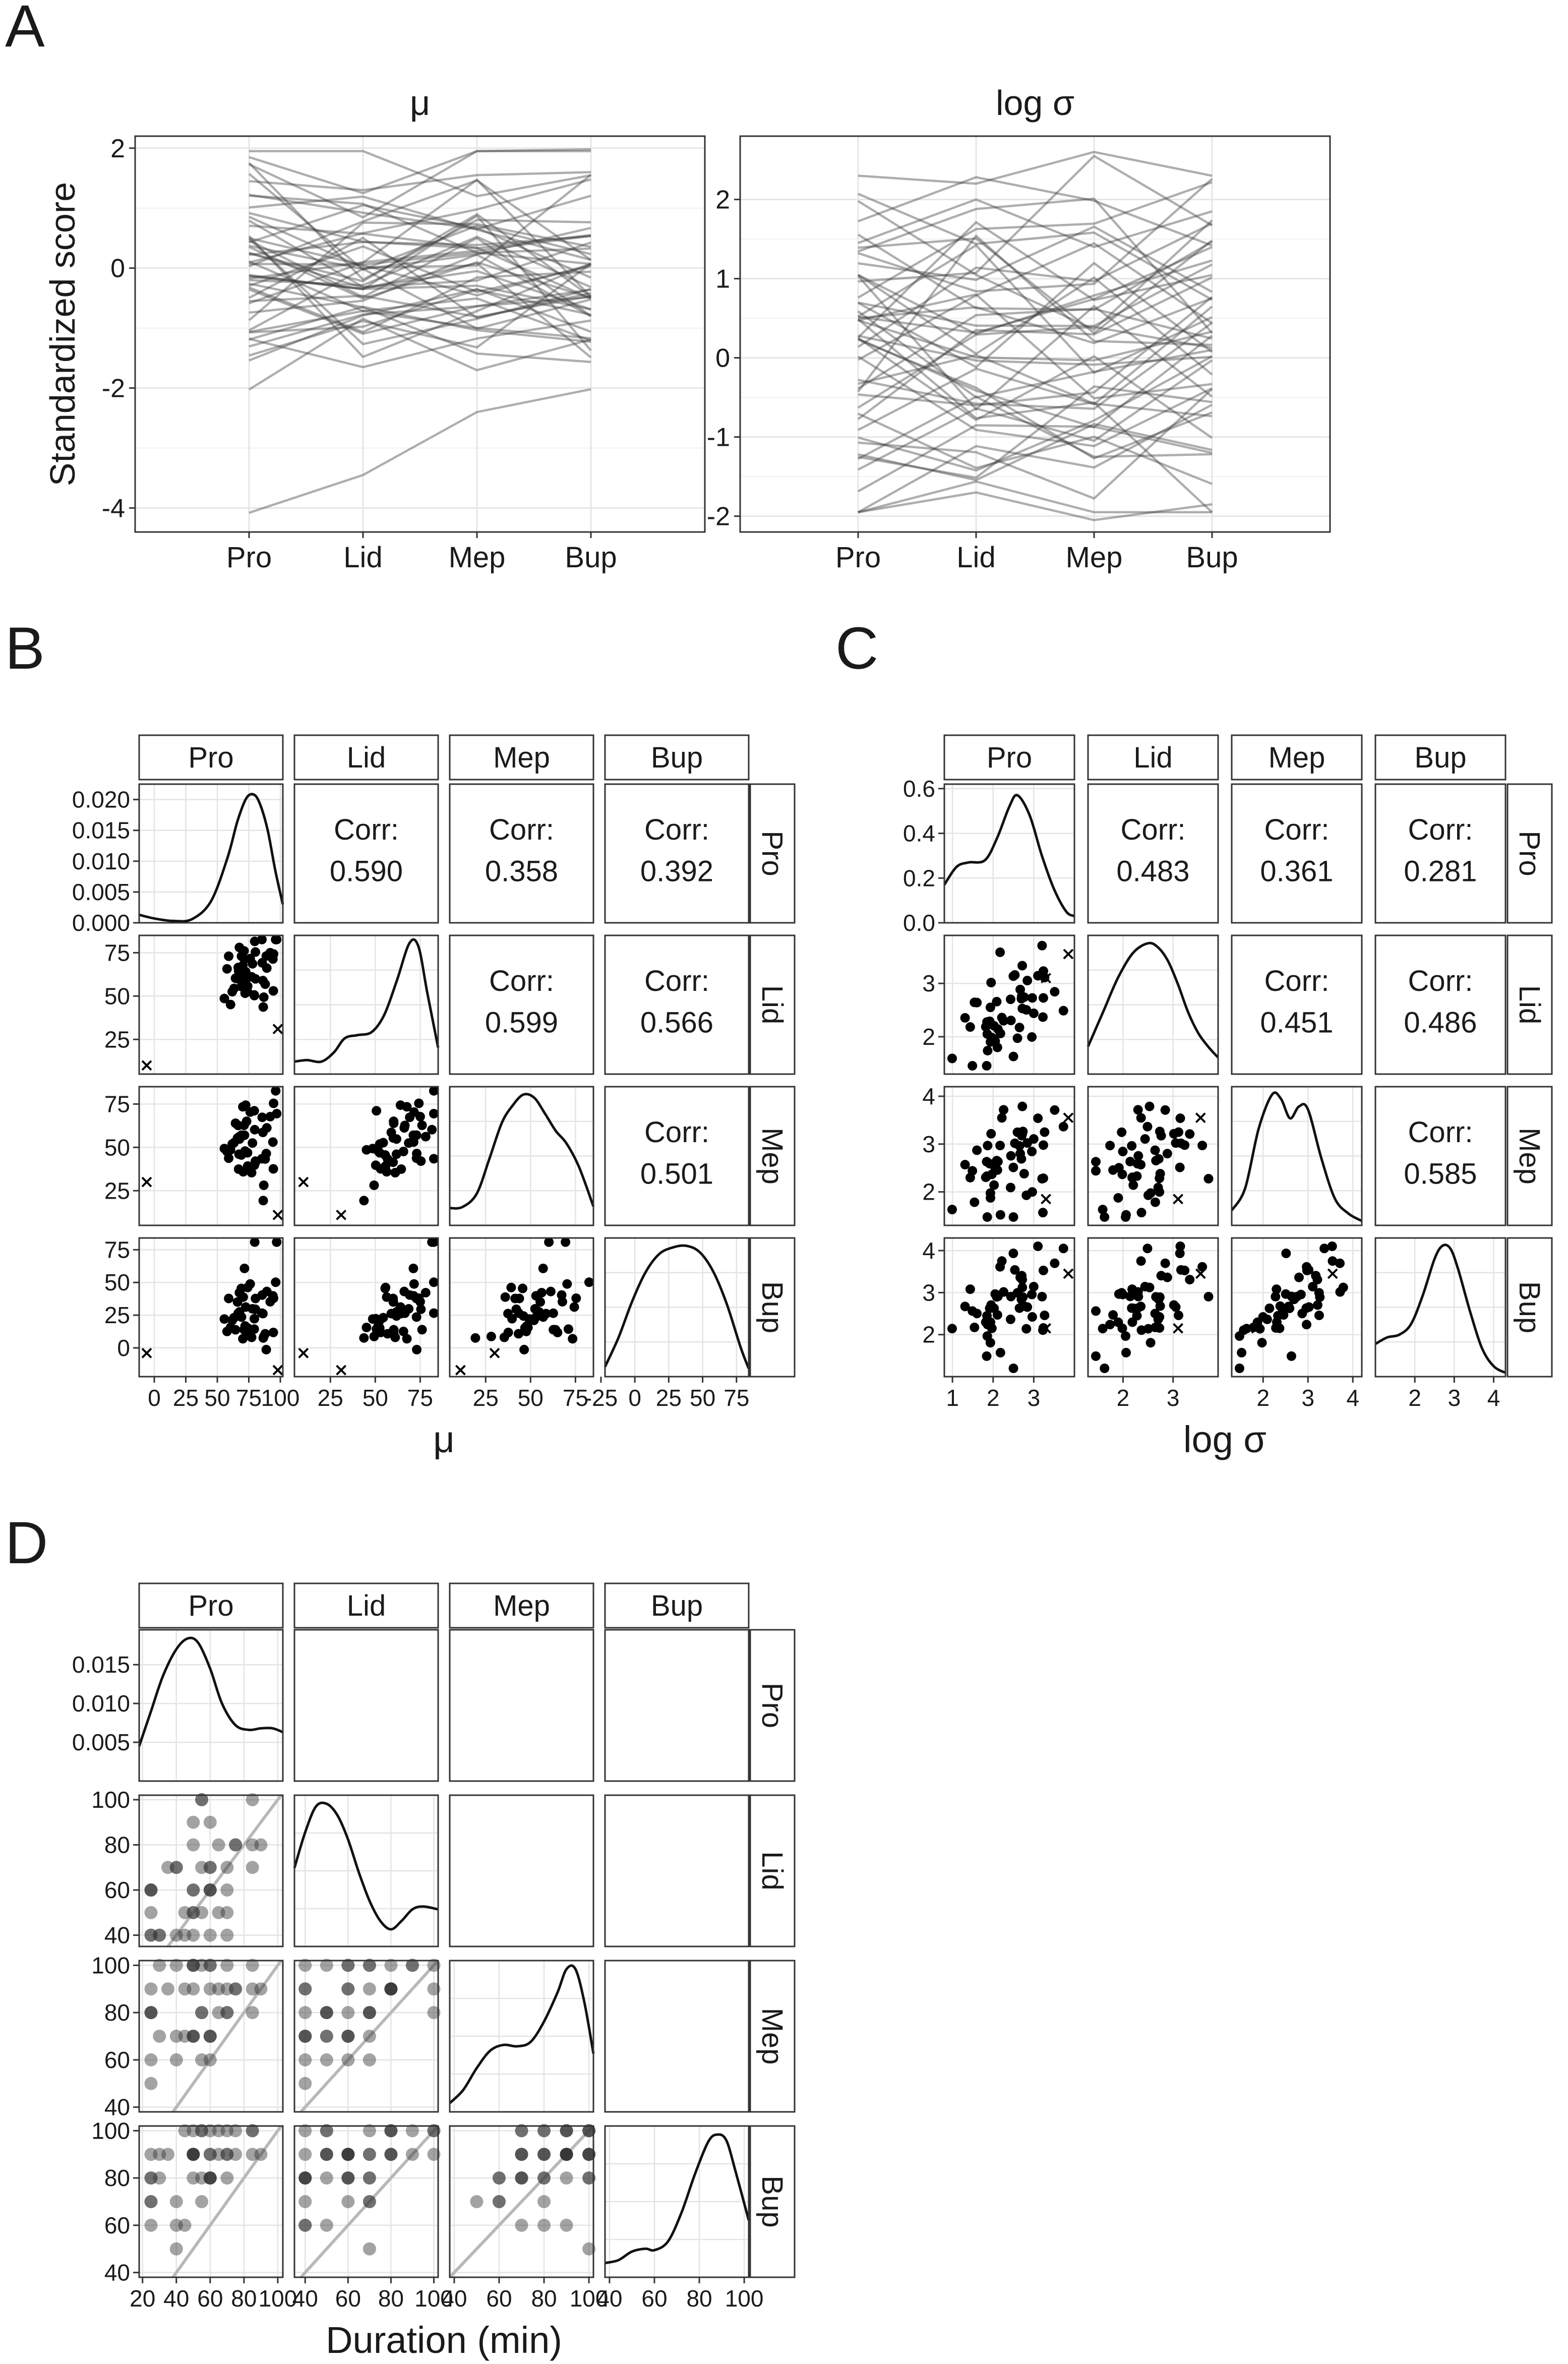 This screenshot has width=1568, height=2364. What do you see at coordinates (677, 757) in the screenshot?
I see `strip-label-top: Bup` at bounding box center [677, 757].